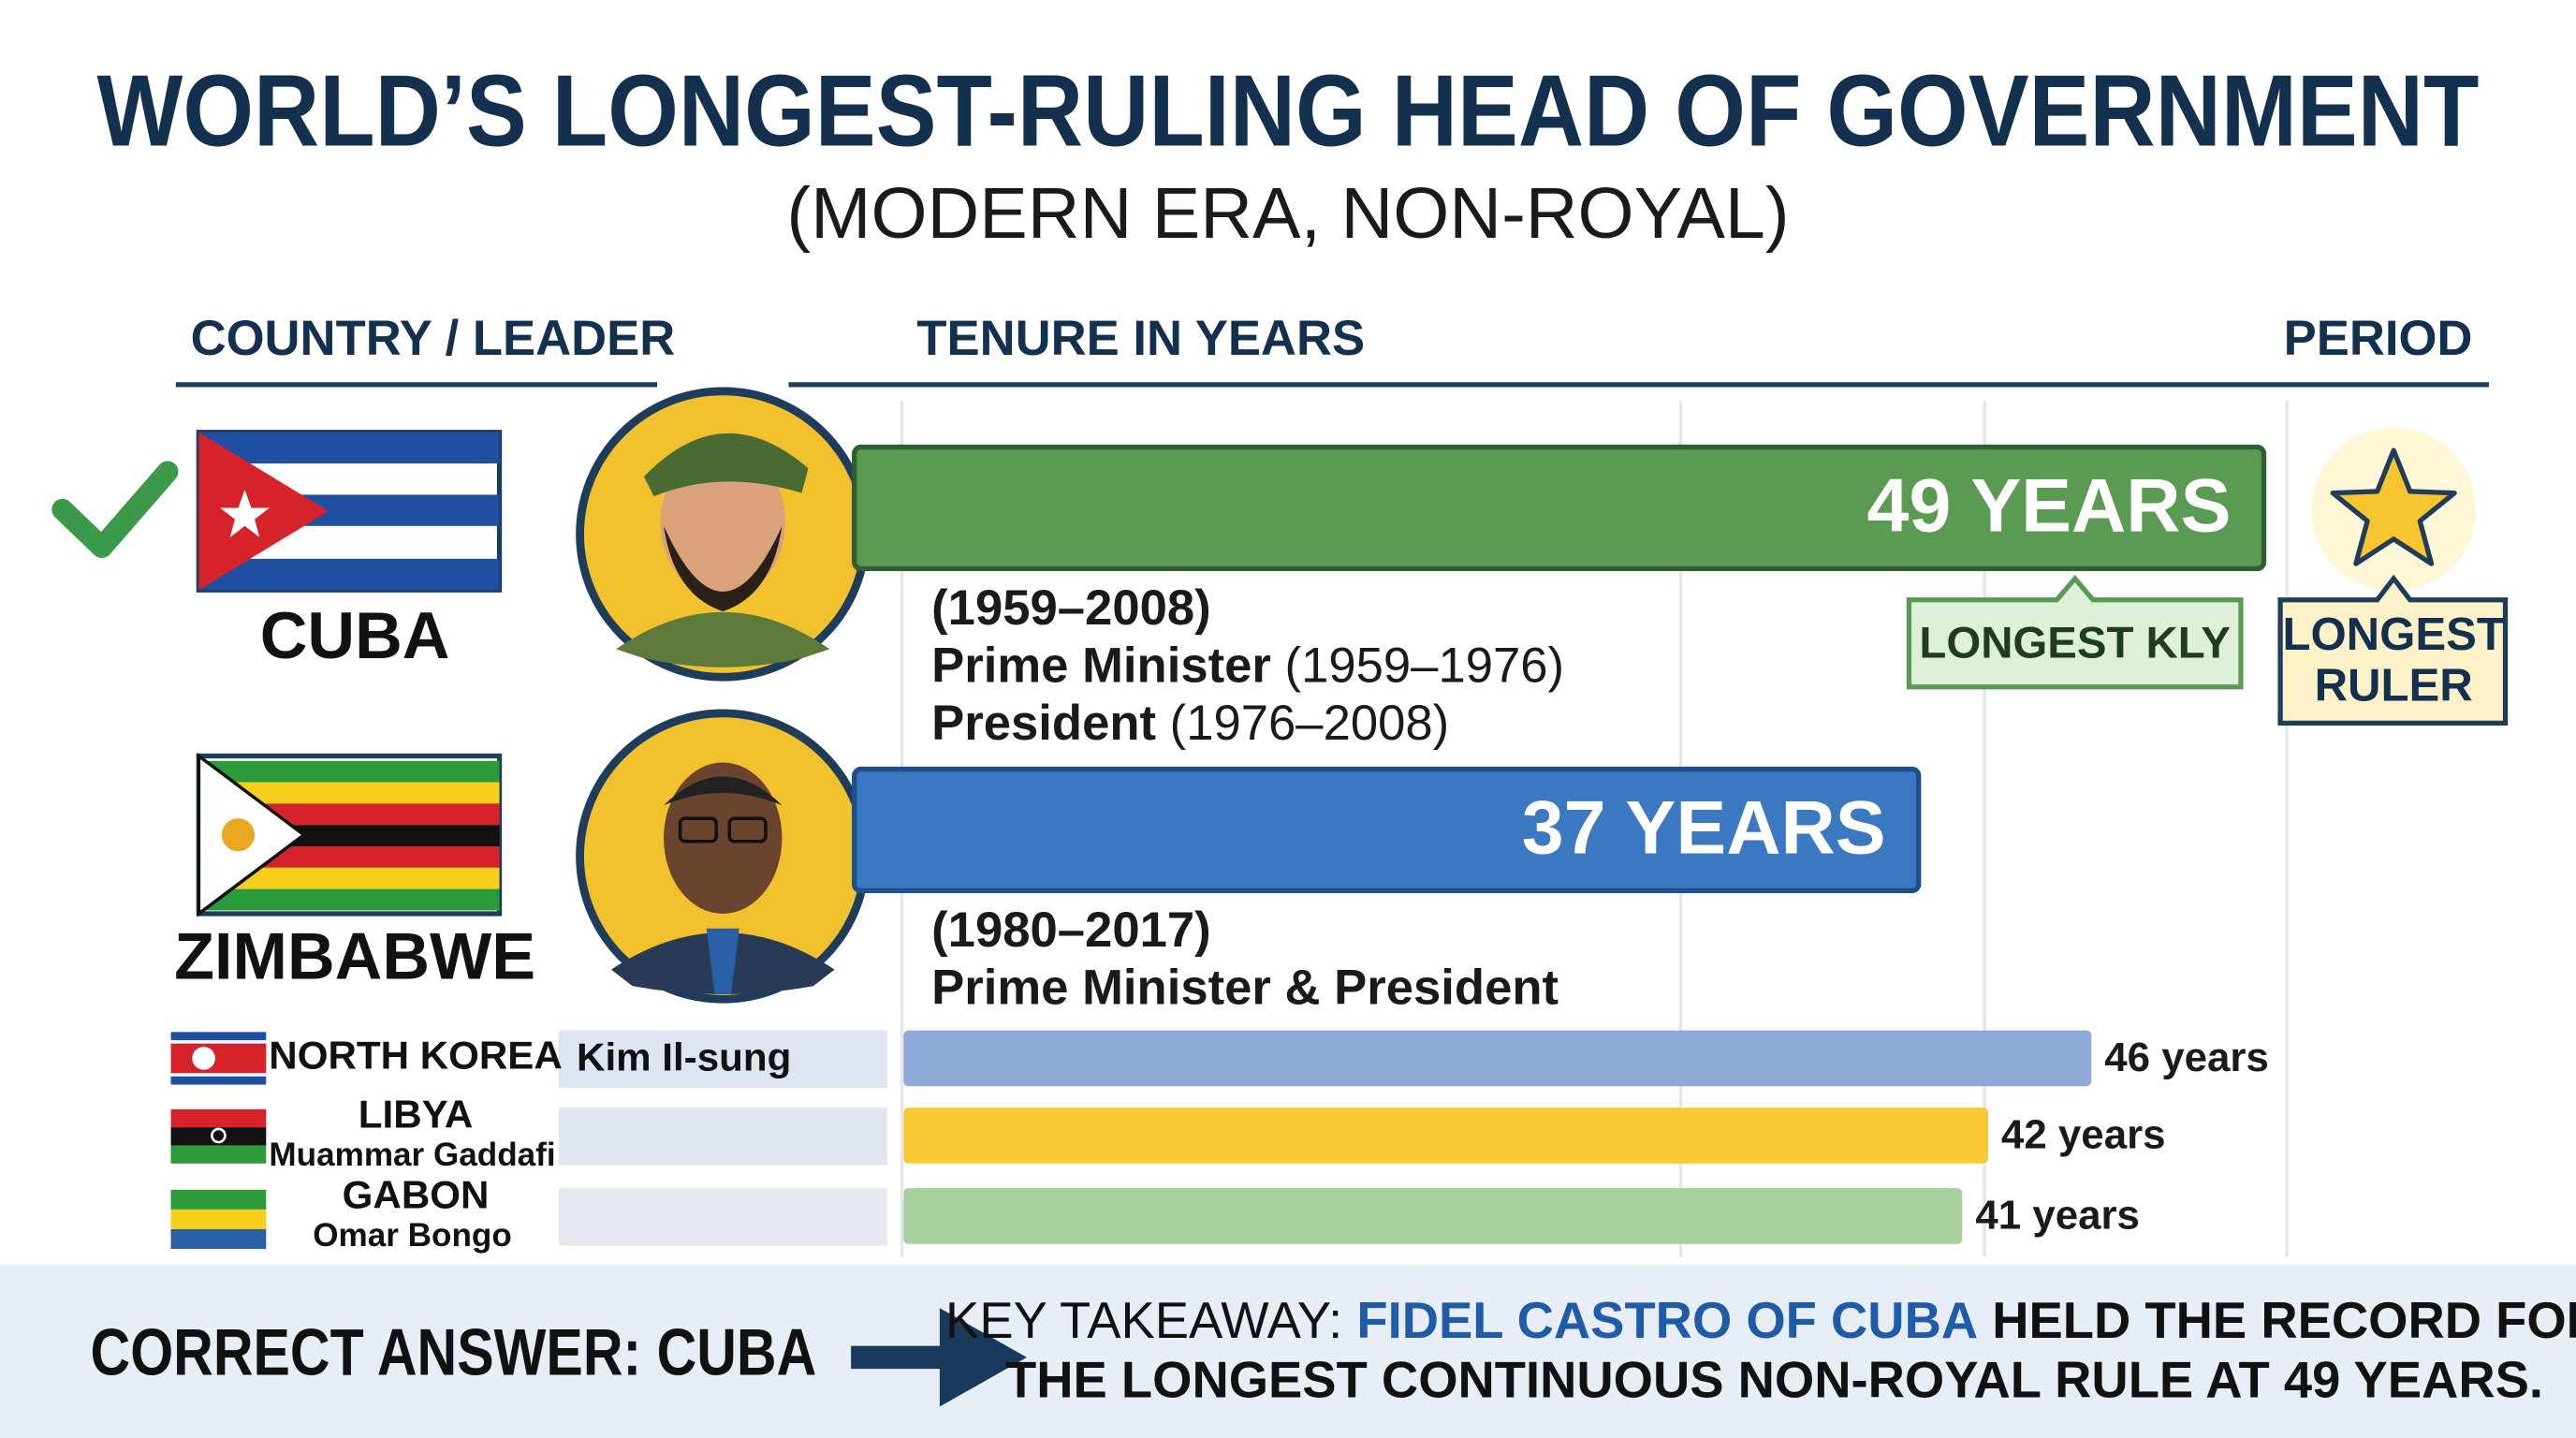 The height and width of the screenshot is (1438, 2576). Describe the element at coordinates (2394, 686) in the screenshot. I see `badge-text: RULER` at that location.